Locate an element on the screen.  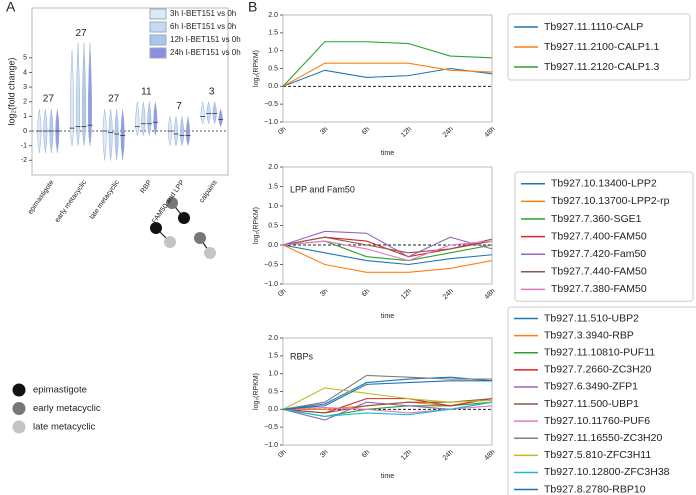
legend-label: Tb927.7.380-FAM50 is located at coordinates (599, 289).